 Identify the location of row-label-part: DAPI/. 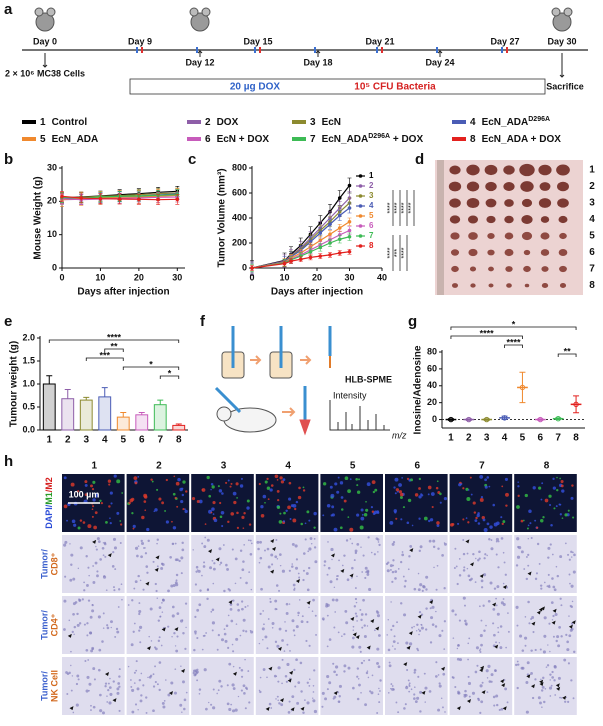
(49, 516).